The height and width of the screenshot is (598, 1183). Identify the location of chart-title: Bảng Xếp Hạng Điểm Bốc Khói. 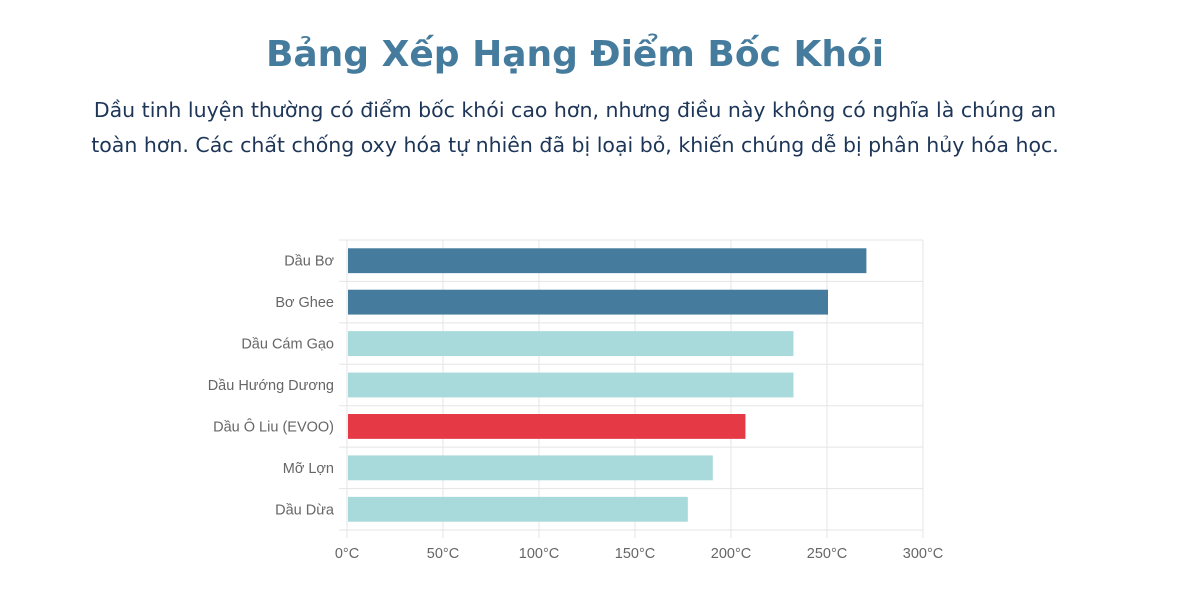
(575, 54).